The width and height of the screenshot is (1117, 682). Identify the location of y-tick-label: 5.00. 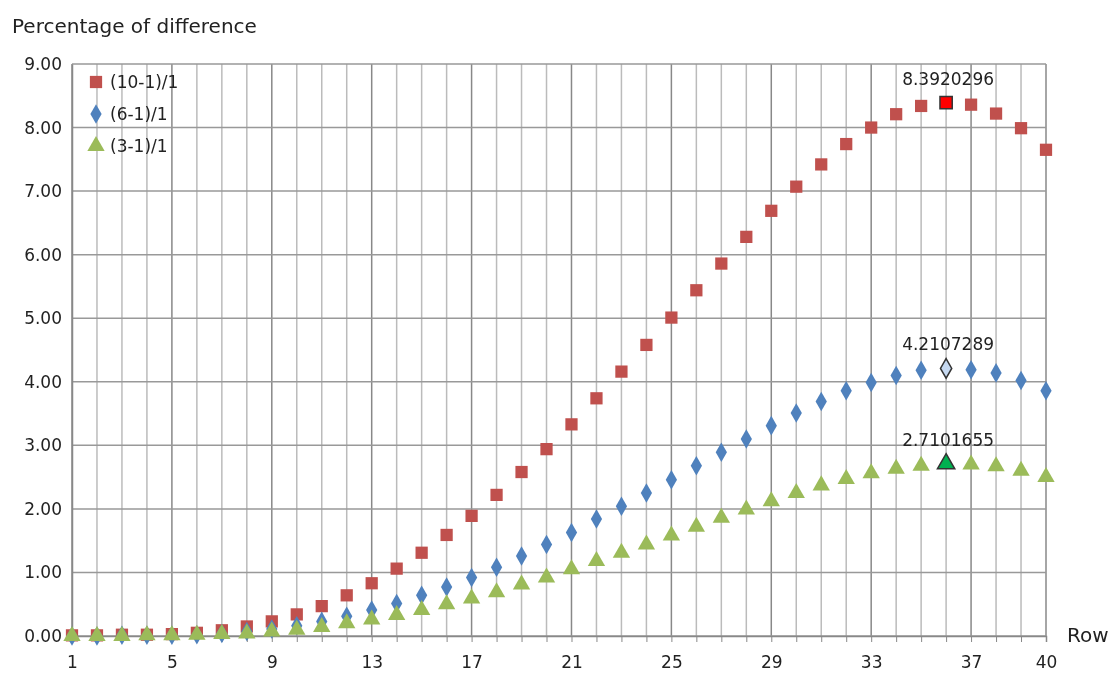
(43, 318).